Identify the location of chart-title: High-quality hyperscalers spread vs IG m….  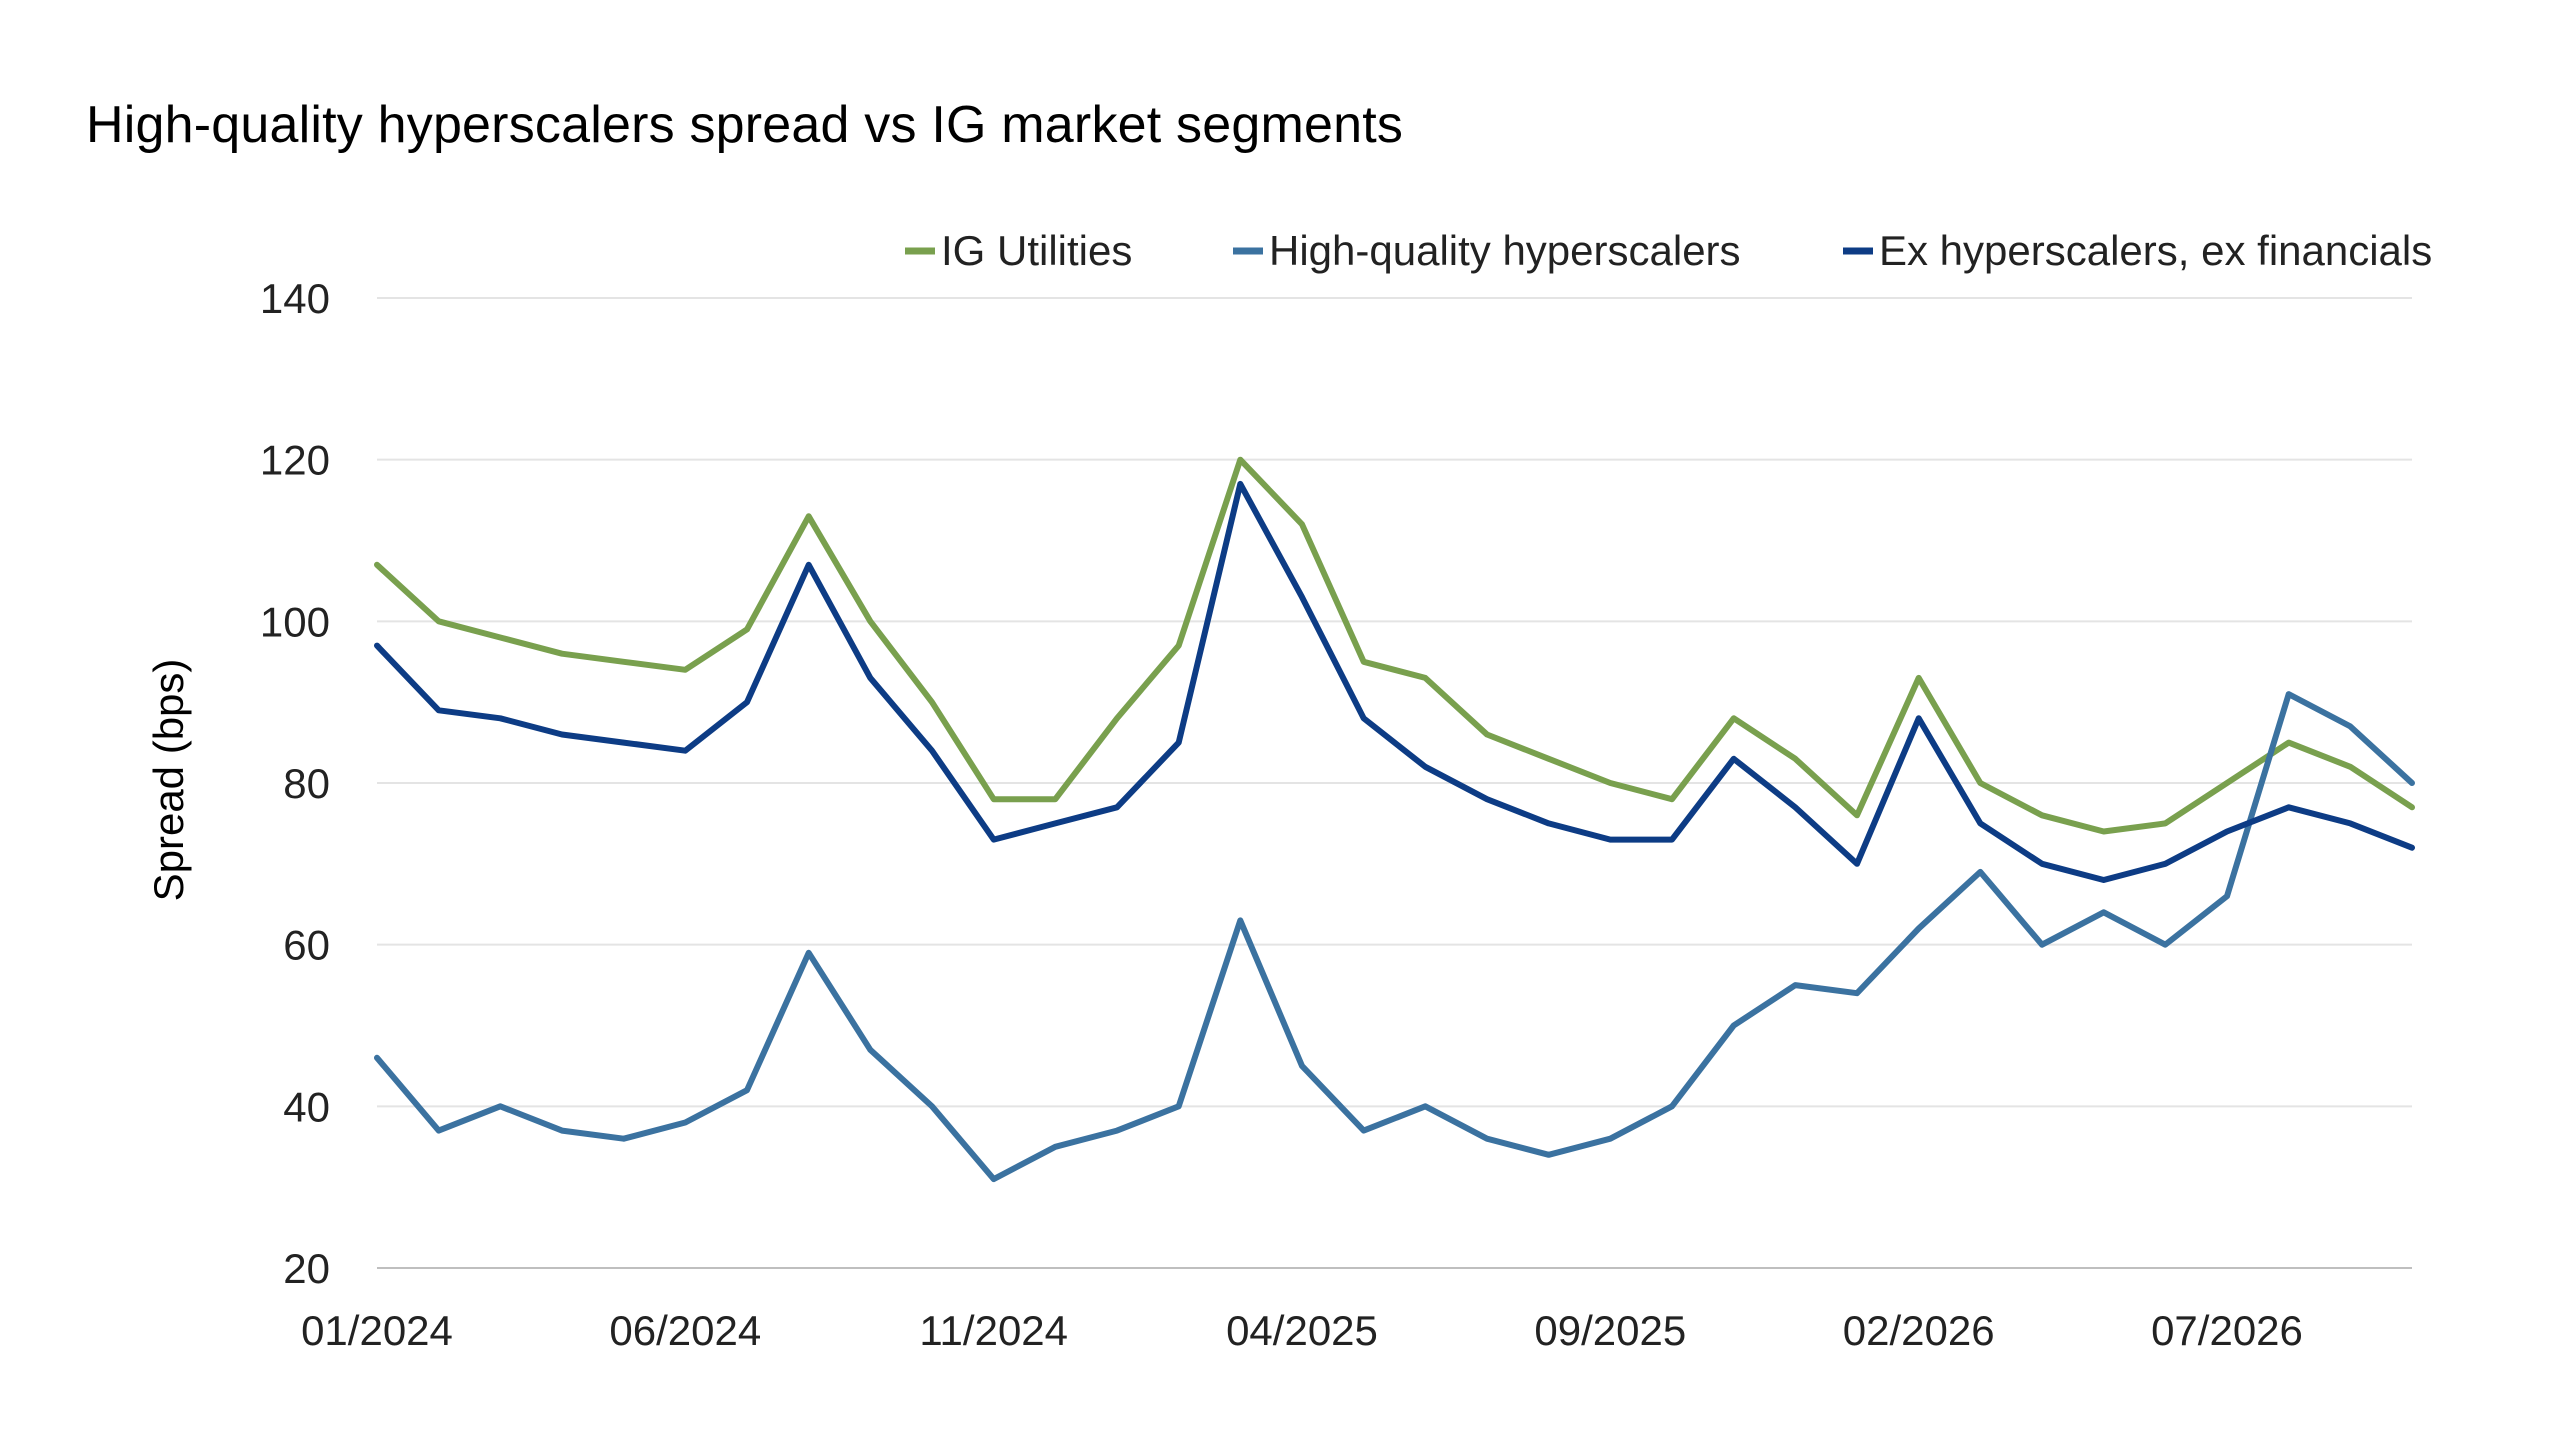
(745, 125).